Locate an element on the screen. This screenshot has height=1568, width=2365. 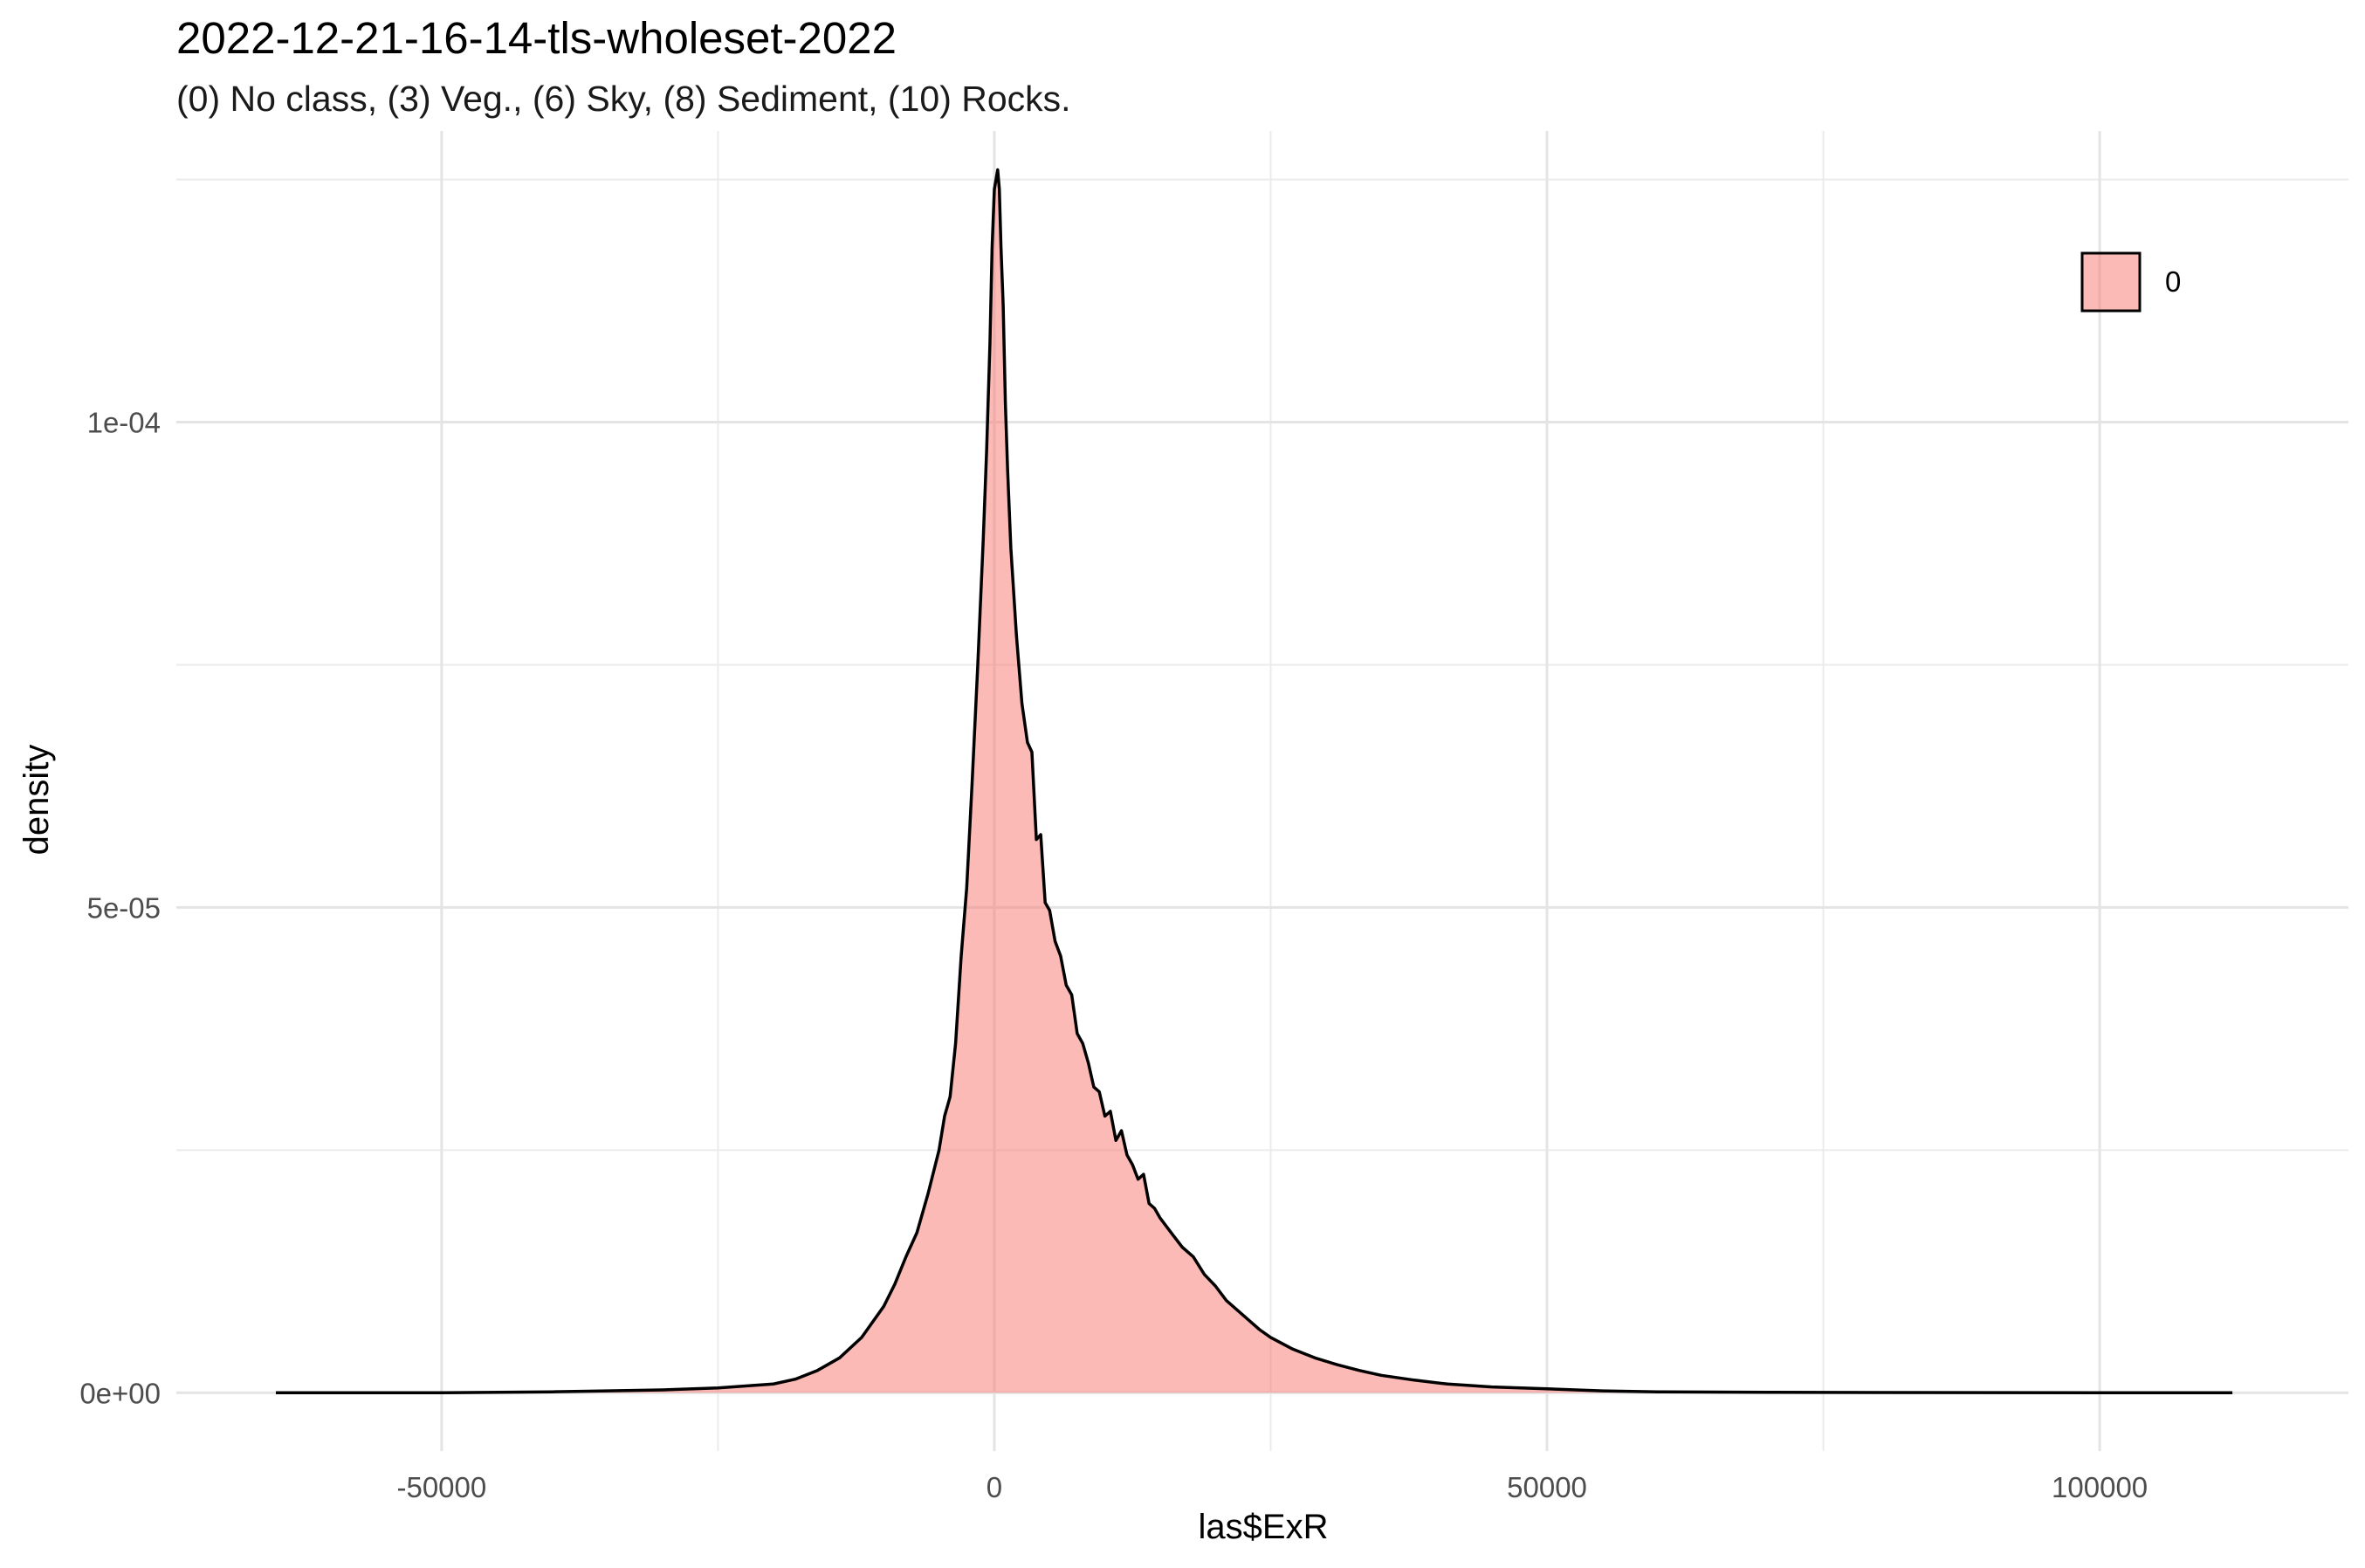
y-tick-label: 0e+00 is located at coordinates (120, 1393).